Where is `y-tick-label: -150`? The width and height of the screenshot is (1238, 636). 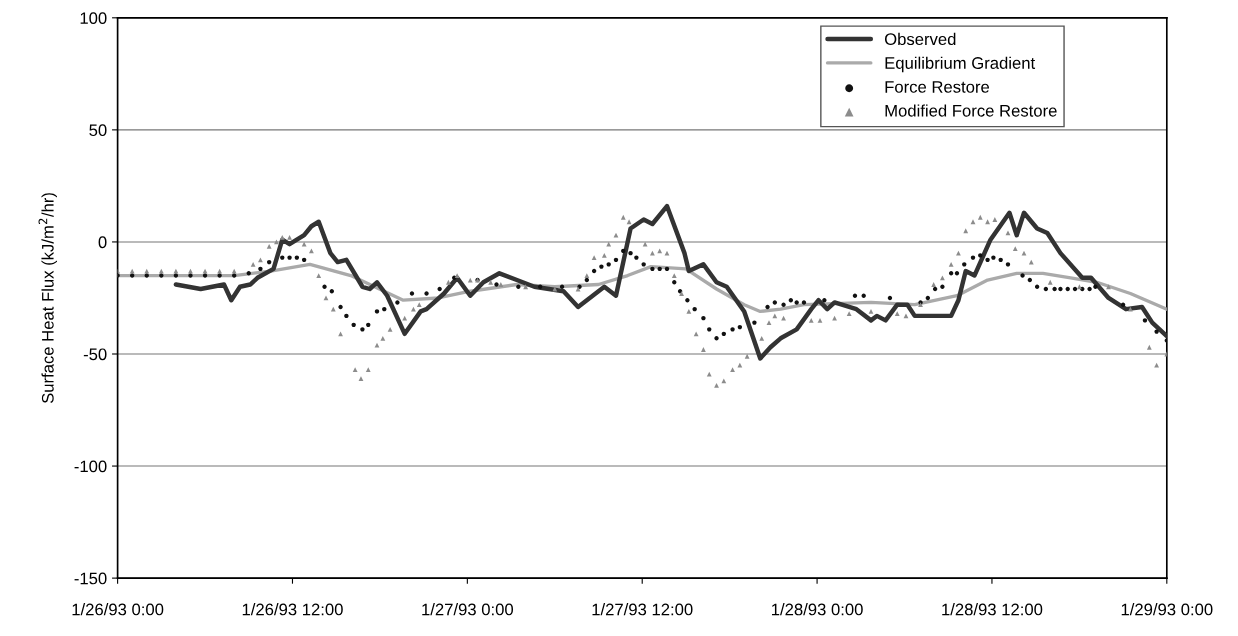
y-tick-label: -150 is located at coordinates (90, 578).